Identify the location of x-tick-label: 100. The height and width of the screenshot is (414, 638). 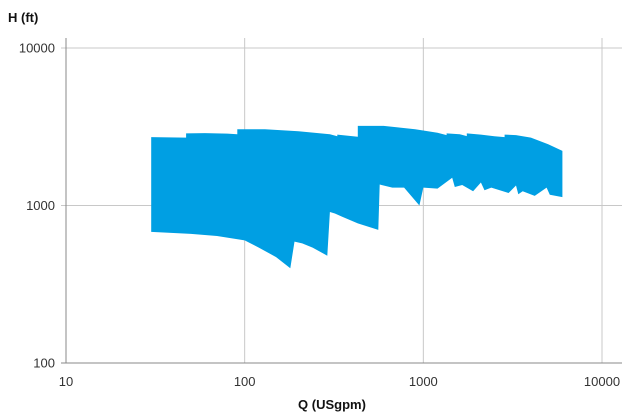
(245, 381).